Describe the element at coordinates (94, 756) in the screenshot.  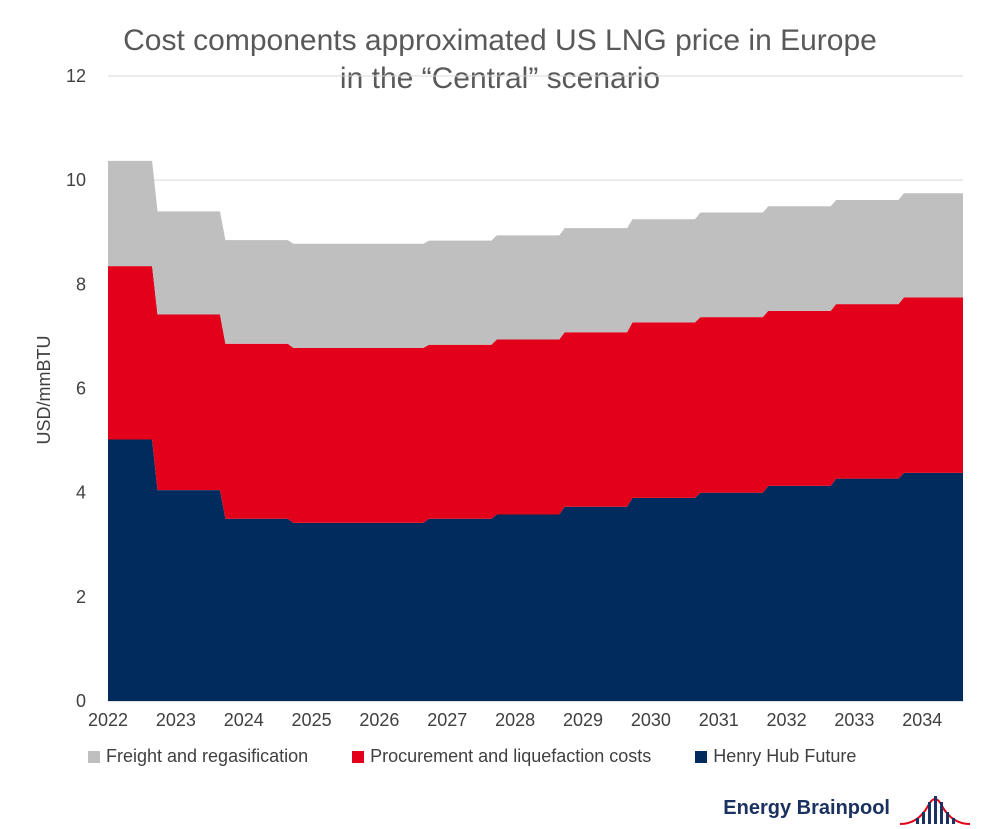
I see `legend-swatch-freight` at that location.